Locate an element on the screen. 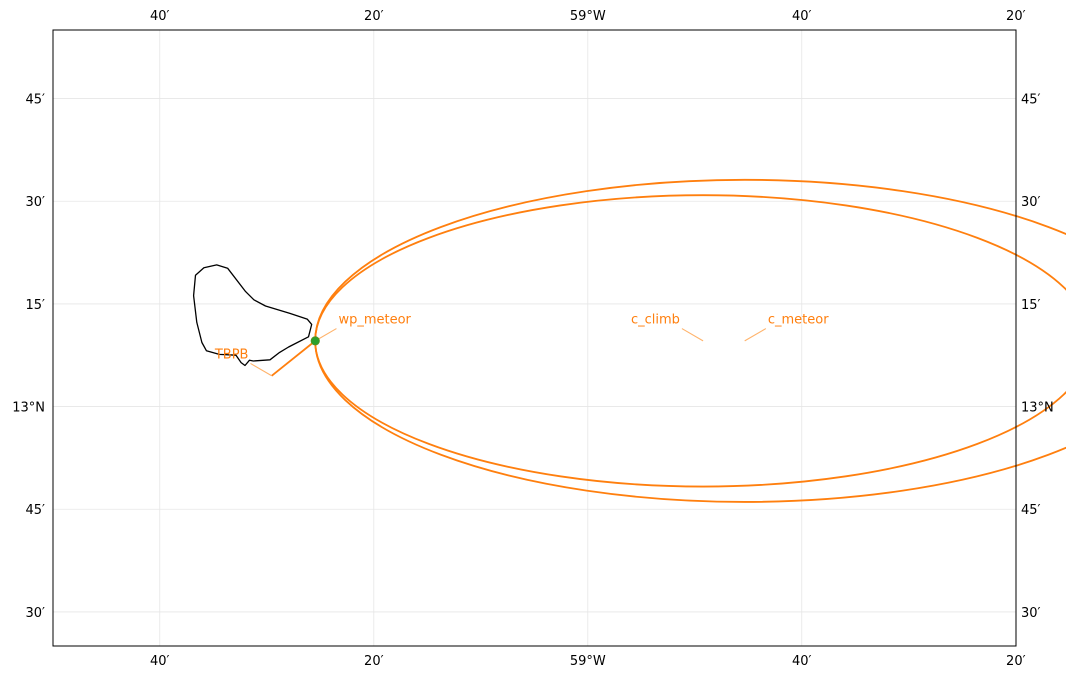 The height and width of the screenshot is (677, 1066). label-tbpb: TBPB is located at coordinates (231, 354).